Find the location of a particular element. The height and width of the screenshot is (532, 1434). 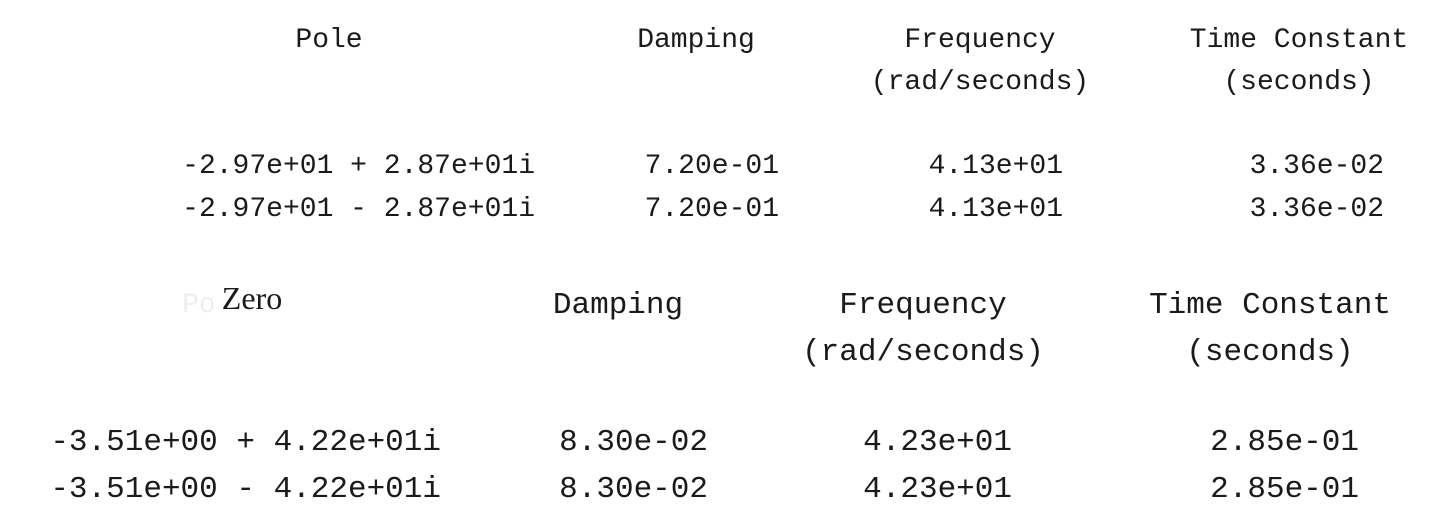

zero-column-header: Zero is located at coordinates (252, 298).